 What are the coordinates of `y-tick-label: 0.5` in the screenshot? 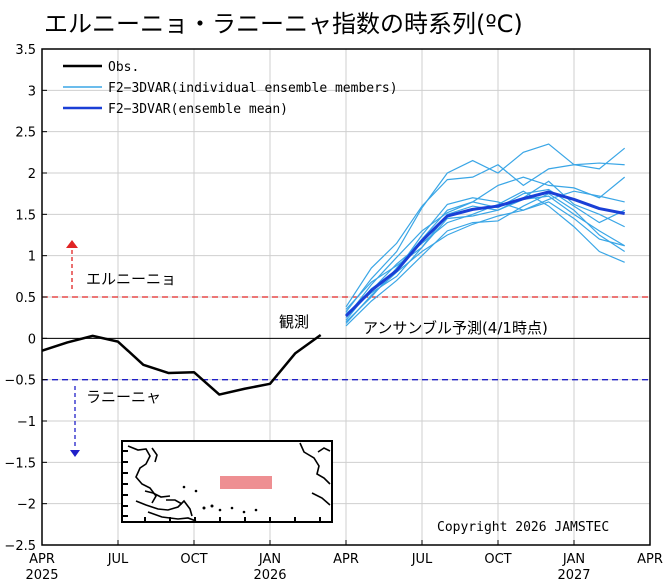 It's located at (25, 298).